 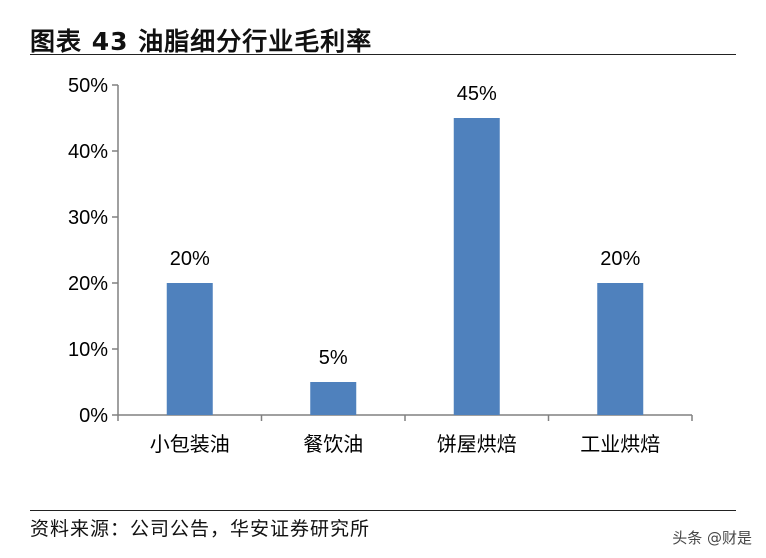 I want to click on y-tick-label: 10%, so click(x=88, y=350).